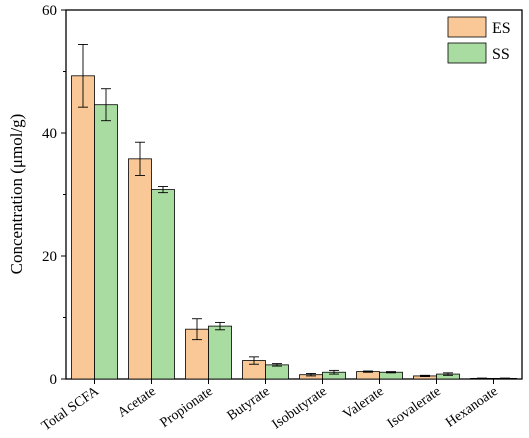 The image size is (529, 438). What do you see at coordinates (472, 407) in the screenshot?
I see `x-tick-label-7: Hexanoate` at bounding box center [472, 407].